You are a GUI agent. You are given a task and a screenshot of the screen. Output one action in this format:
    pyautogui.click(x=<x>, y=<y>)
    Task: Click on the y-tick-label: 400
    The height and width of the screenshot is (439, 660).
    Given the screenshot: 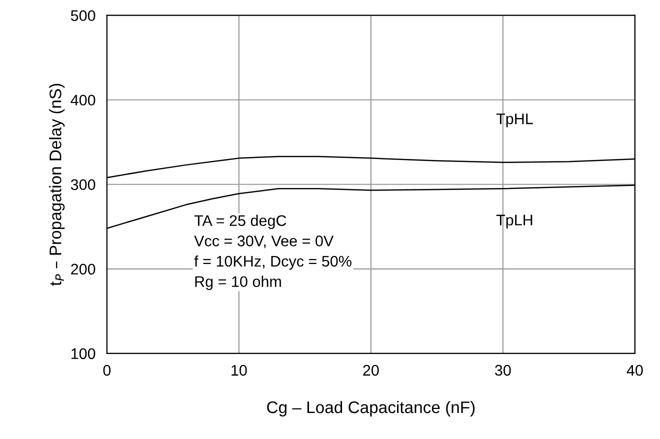 What is the action you would take?
    pyautogui.click(x=83, y=100)
    